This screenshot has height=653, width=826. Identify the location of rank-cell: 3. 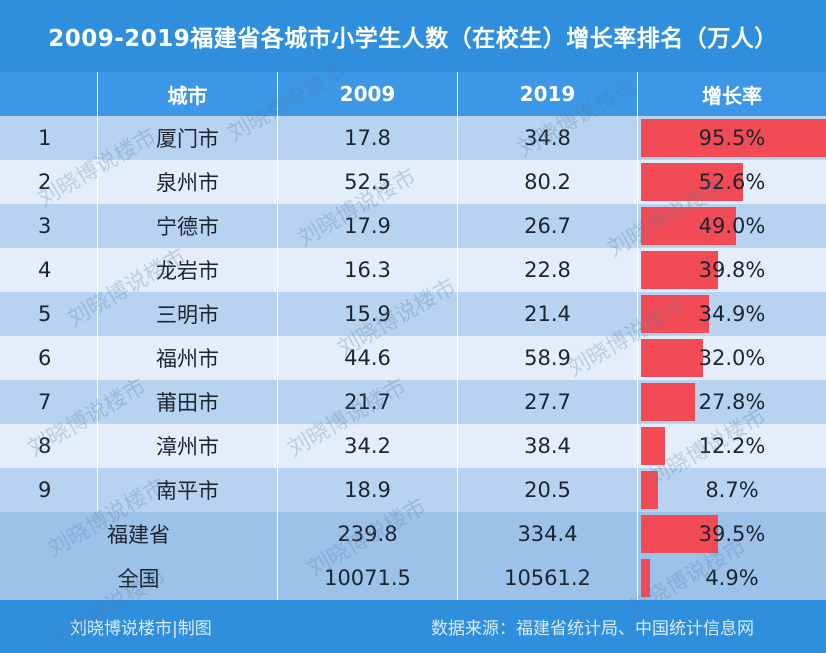
(49, 226).